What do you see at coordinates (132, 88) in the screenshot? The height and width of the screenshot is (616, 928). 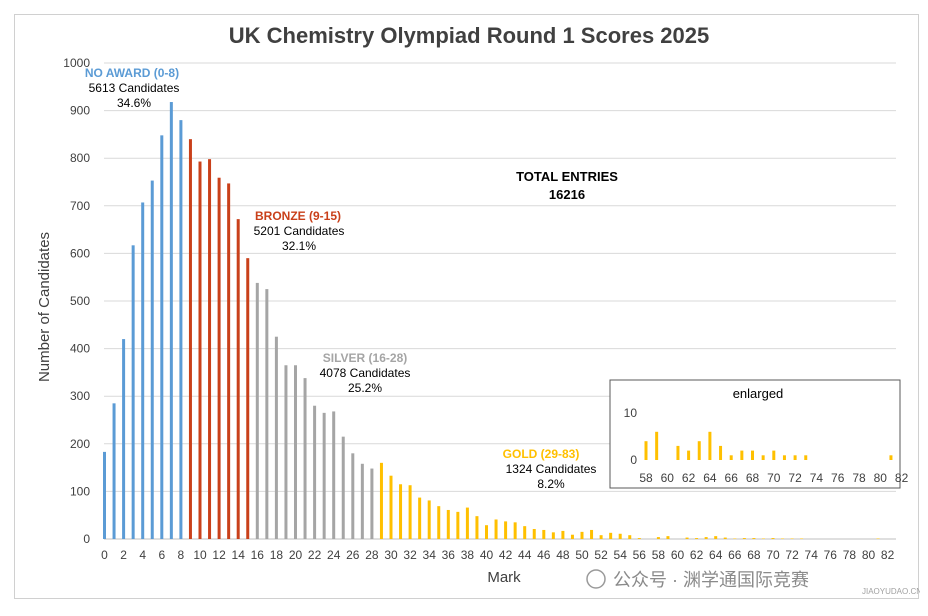 I see `annotation-no-award: NO AWARD (0-8) 5613 Candidates 34.6%` at bounding box center [132, 88].